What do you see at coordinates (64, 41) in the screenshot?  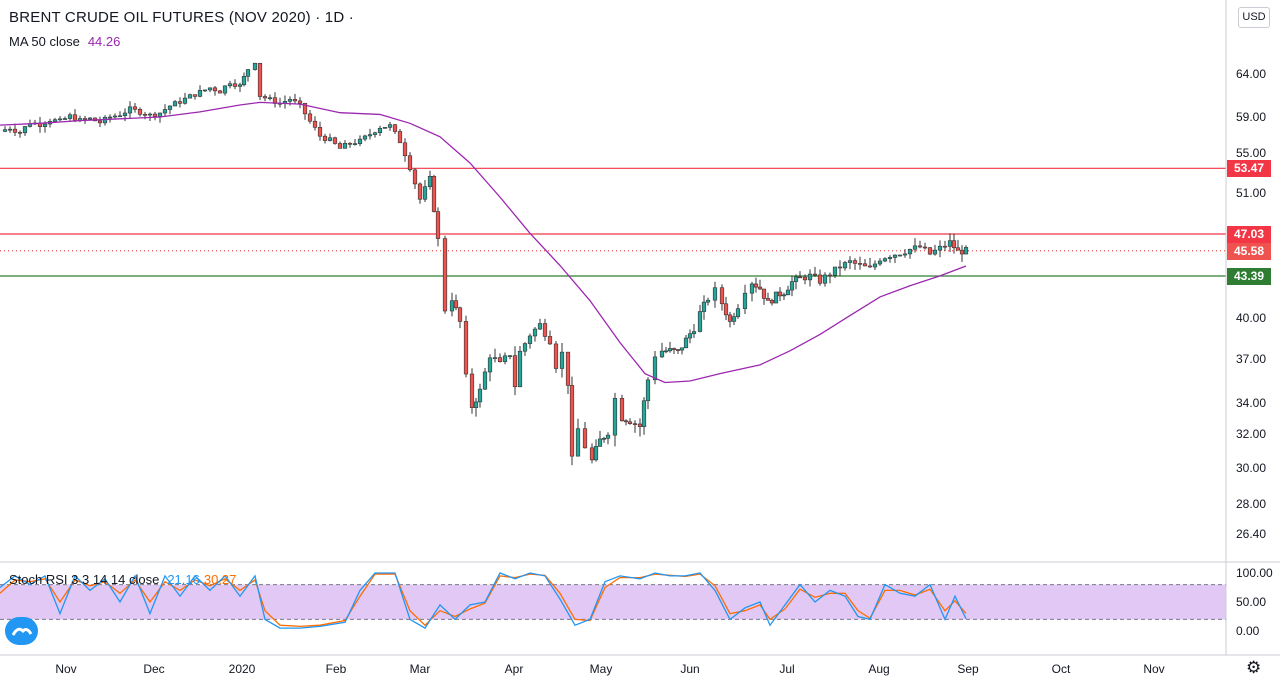 I see `ma-legend: MA 50 close 44.26` at bounding box center [64, 41].